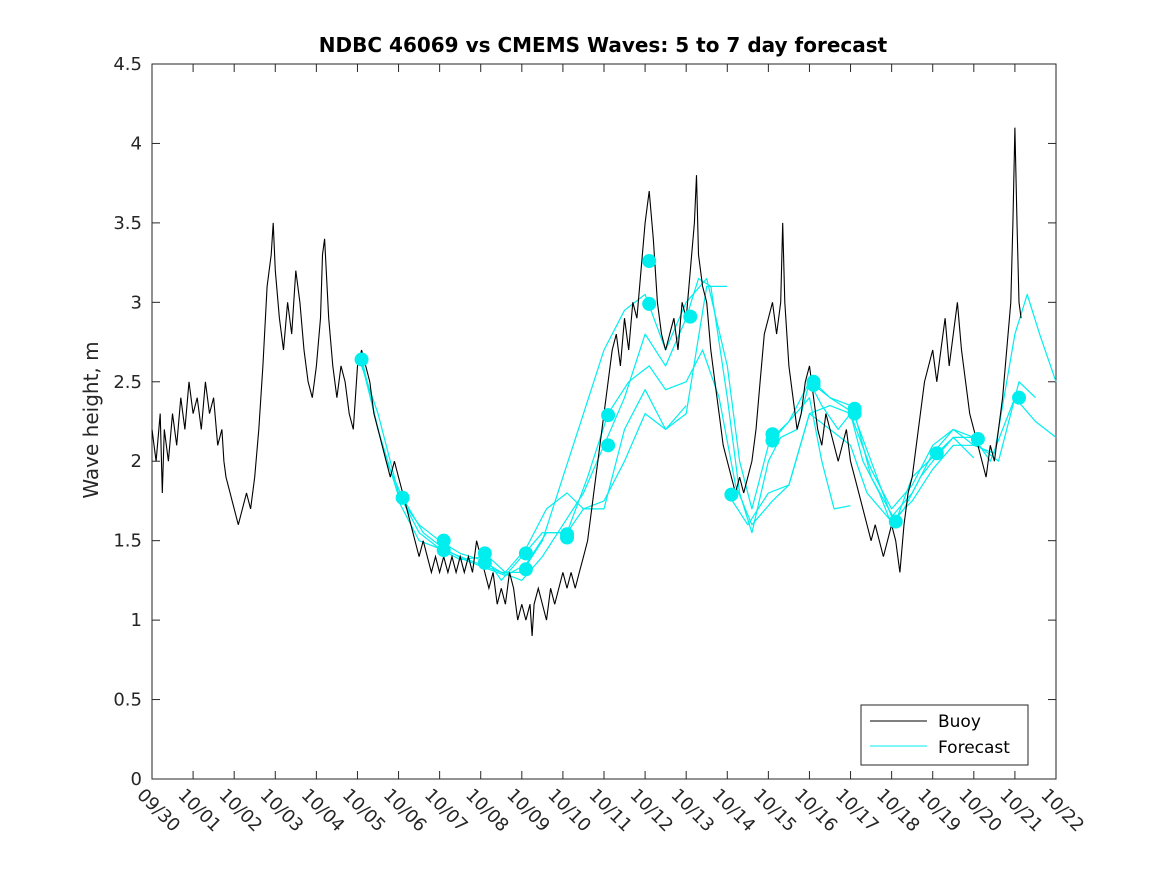  Describe the element at coordinates (91, 419) in the screenshot. I see `y-axis-label: Wave height, m` at that location.